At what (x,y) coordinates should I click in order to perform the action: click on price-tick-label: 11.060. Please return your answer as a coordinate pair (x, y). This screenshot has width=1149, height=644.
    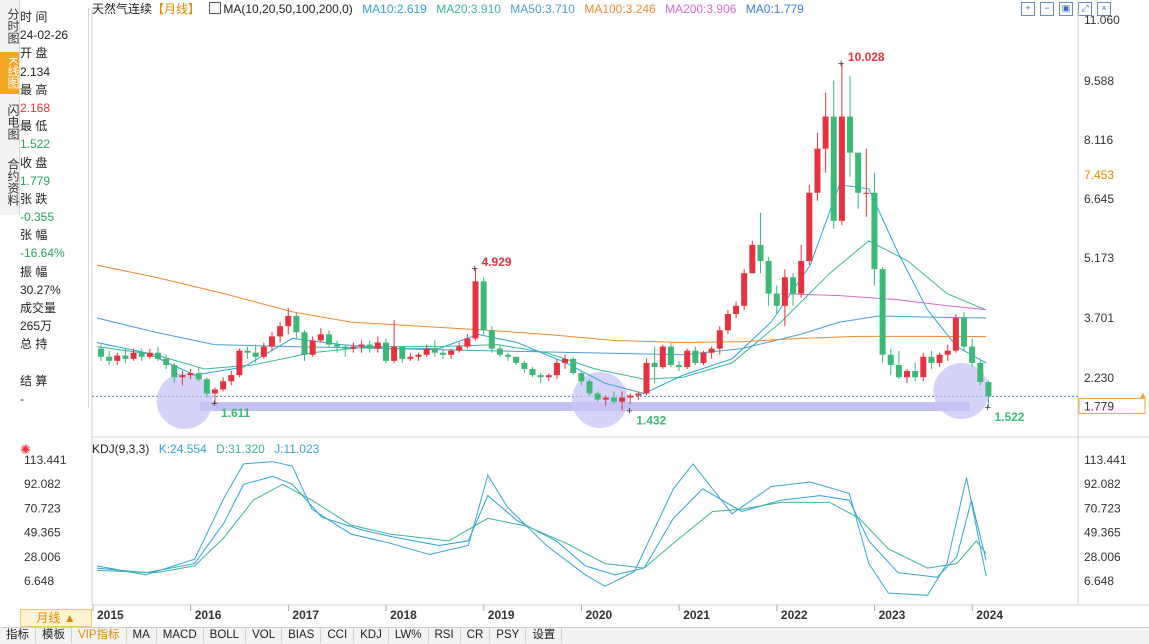
    Looking at the image, I should click on (1102, 20).